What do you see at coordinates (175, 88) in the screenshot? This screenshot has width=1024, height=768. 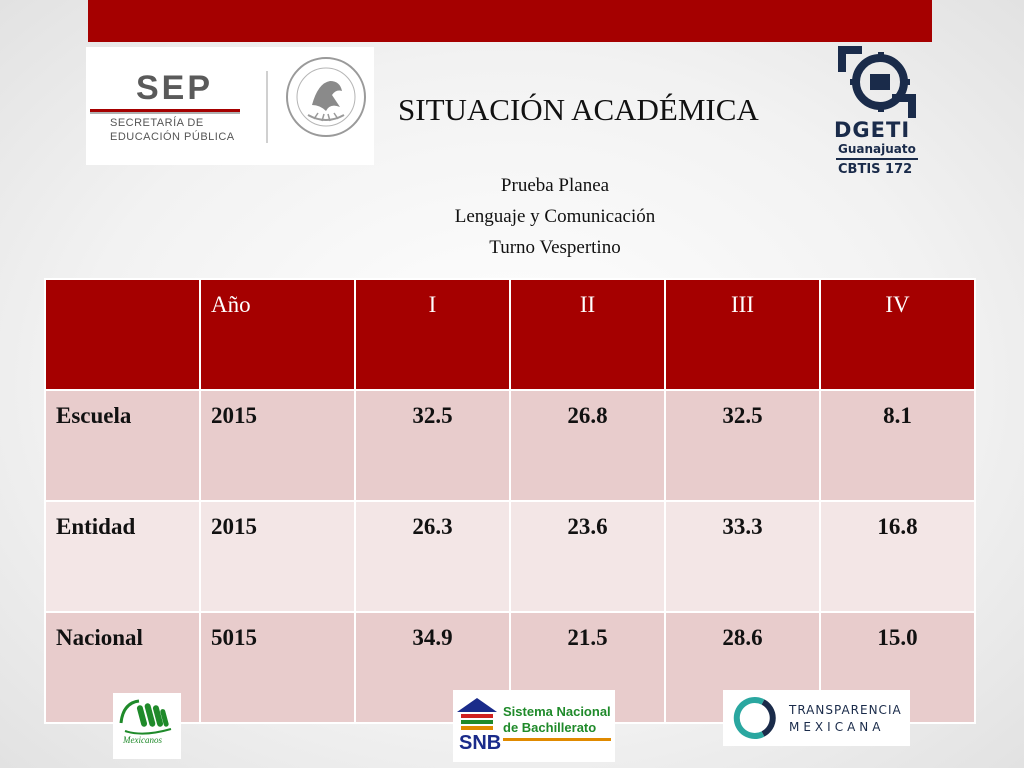 I see `sep-wordmark: SEP` at bounding box center [175, 88].